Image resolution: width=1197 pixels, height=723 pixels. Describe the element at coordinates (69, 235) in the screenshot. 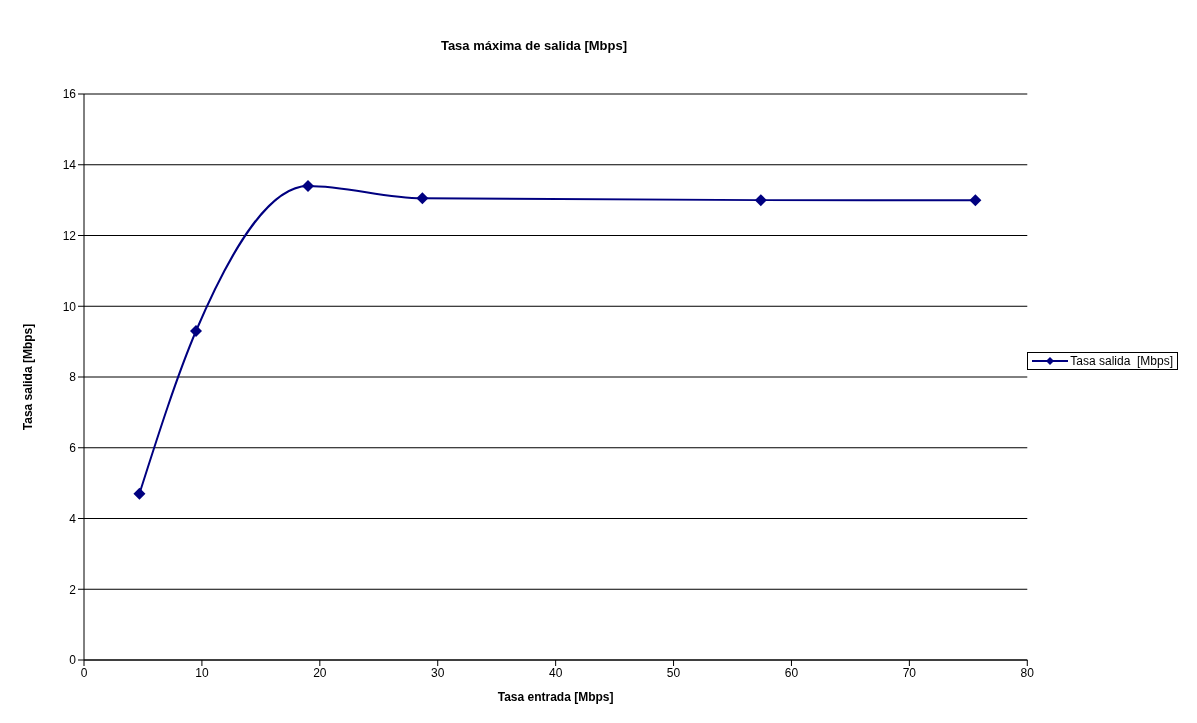

I see `y-tick-label: 12` at that location.